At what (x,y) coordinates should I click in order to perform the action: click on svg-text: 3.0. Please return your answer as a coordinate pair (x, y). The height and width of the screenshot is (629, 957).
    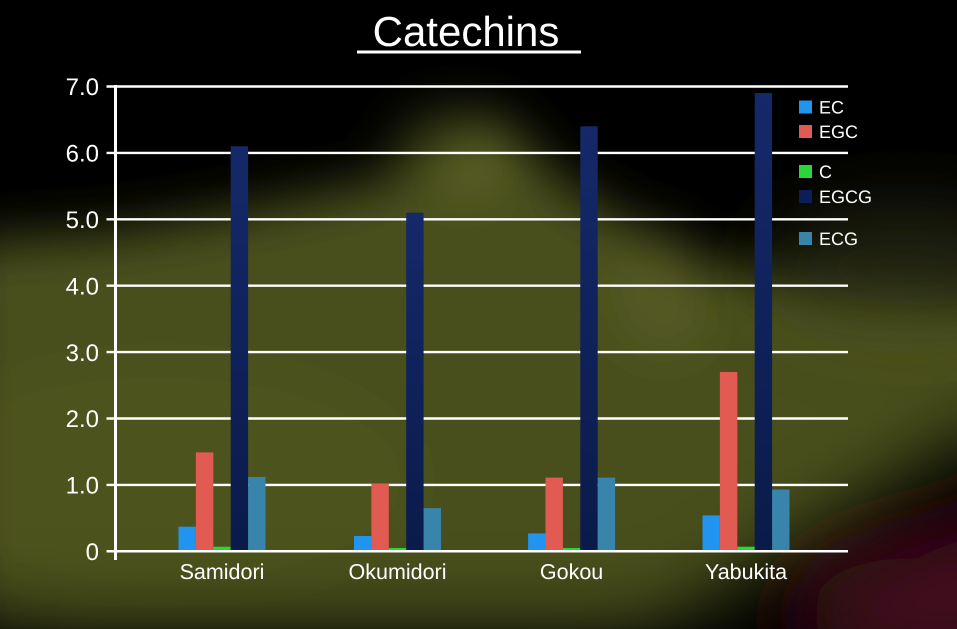
    Looking at the image, I should click on (82, 353).